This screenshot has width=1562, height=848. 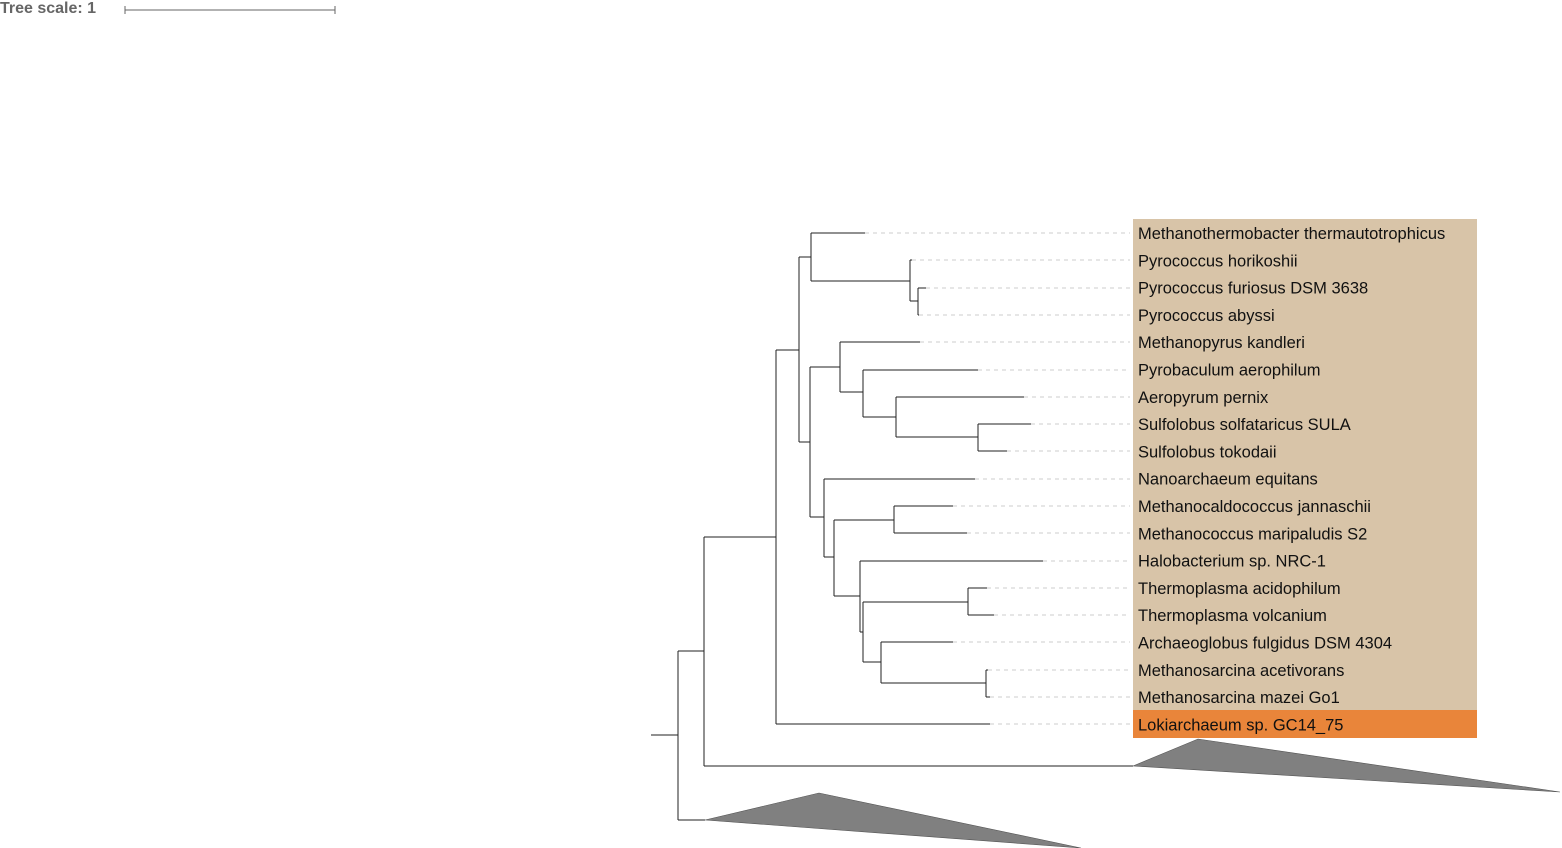 What do you see at coordinates (1252, 534) in the screenshot?
I see `leaf-label: Methanococcus maripaludis S2` at bounding box center [1252, 534].